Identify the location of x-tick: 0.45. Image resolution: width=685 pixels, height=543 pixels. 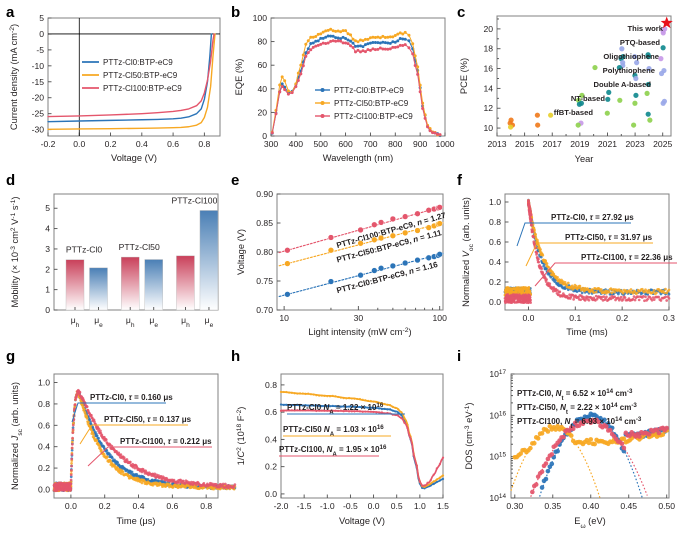
(628, 506).